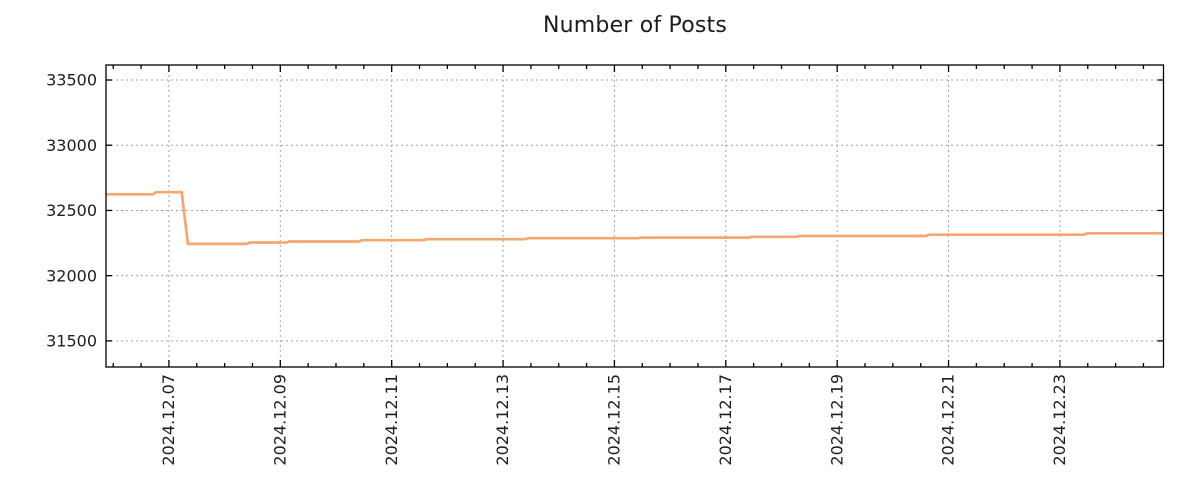 This screenshot has width=1200, height=500. I want to click on y-tick-label: 32500, so click(71, 210).